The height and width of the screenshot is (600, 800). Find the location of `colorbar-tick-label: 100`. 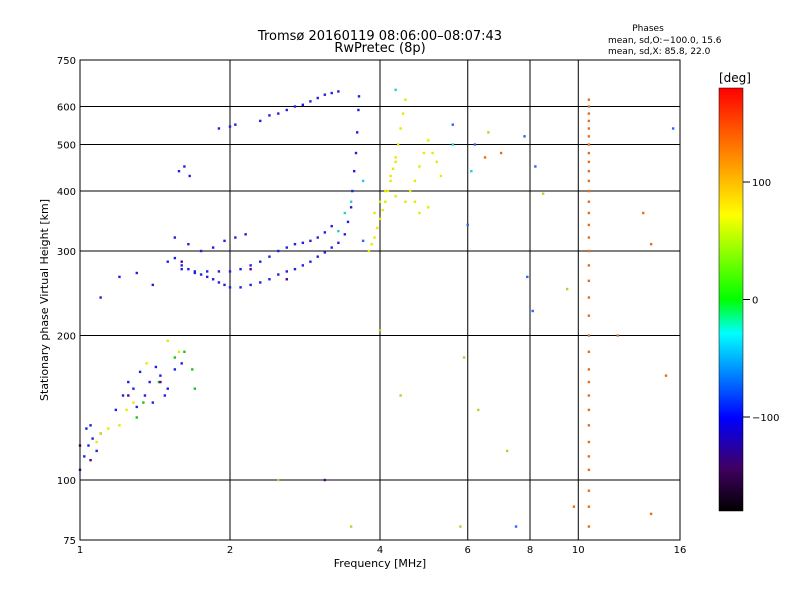

colorbar-tick-label: 100 is located at coordinates (761, 183).